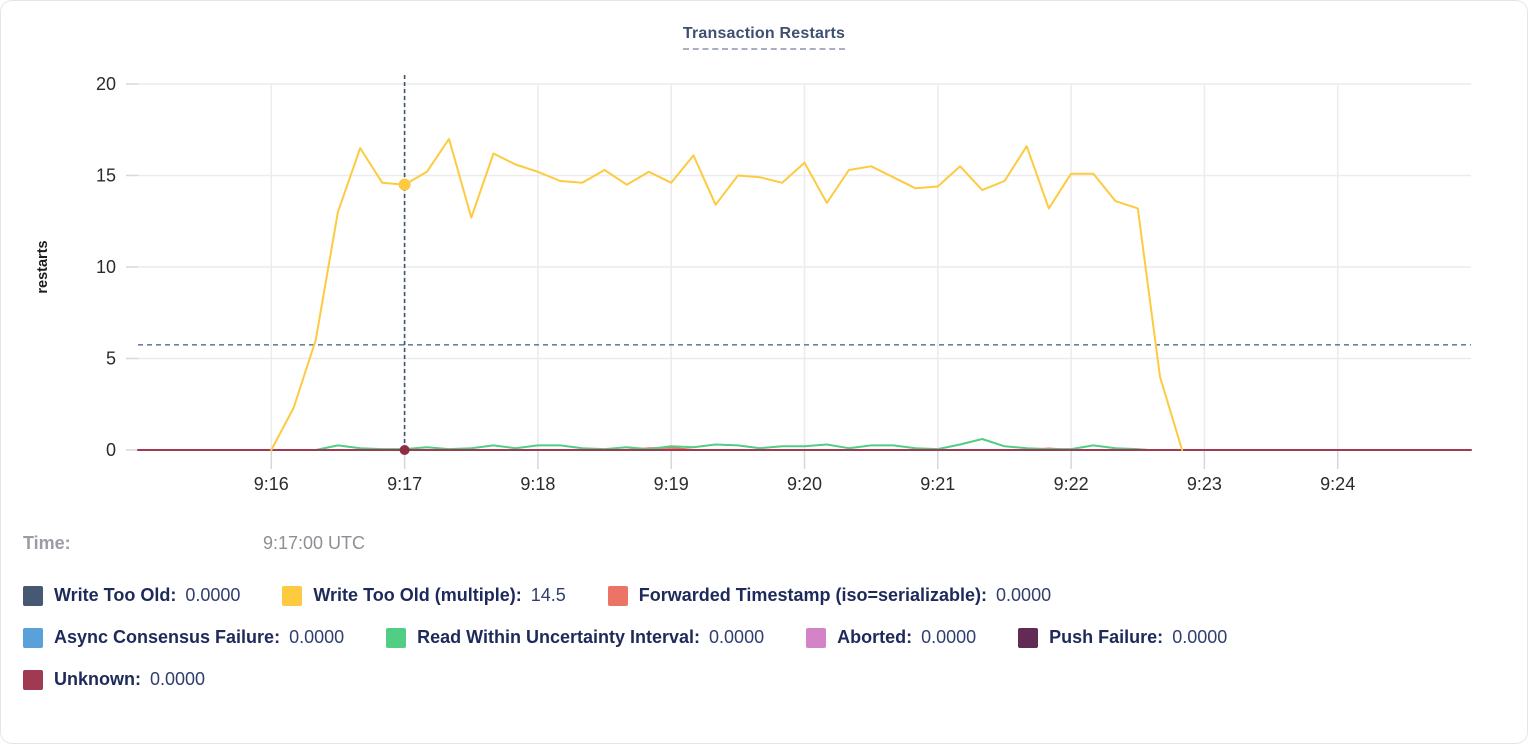 The height and width of the screenshot is (744, 1528). What do you see at coordinates (537, 484) in the screenshot?
I see `x-tick-label: 9:18` at bounding box center [537, 484].